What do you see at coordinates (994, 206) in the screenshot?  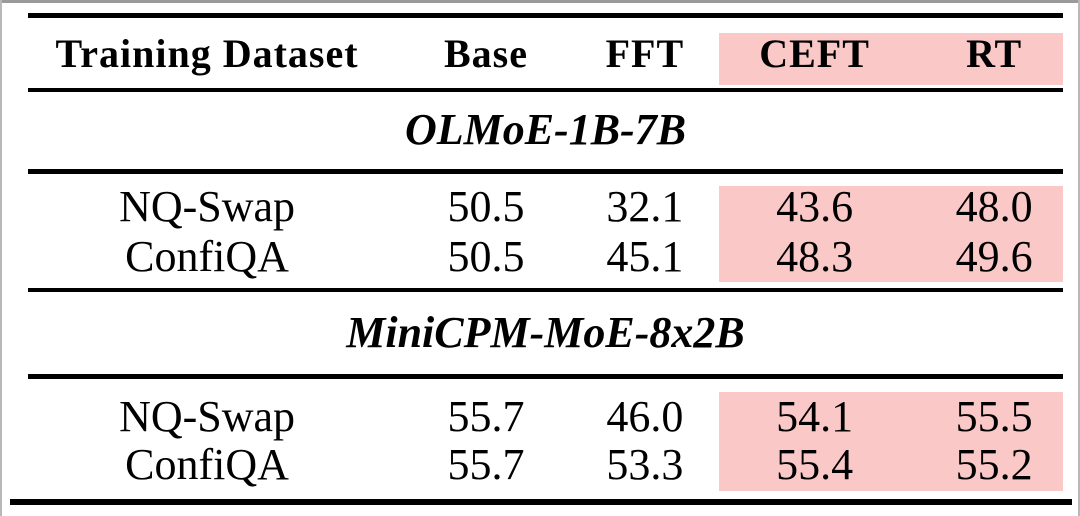 I see `cell-rt: 48.0` at bounding box center [994, 206].